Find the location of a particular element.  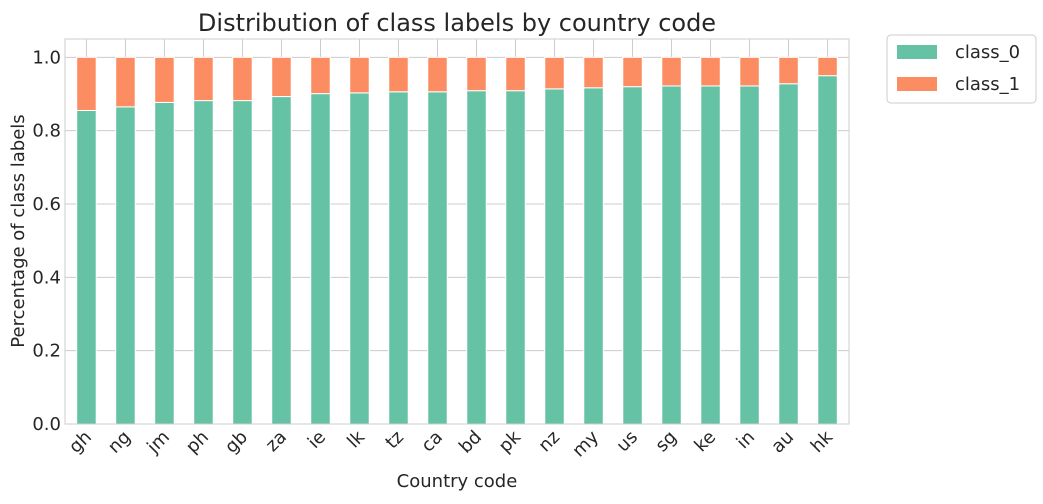

x-tick-label: hk is located at coordinates (822, 441).